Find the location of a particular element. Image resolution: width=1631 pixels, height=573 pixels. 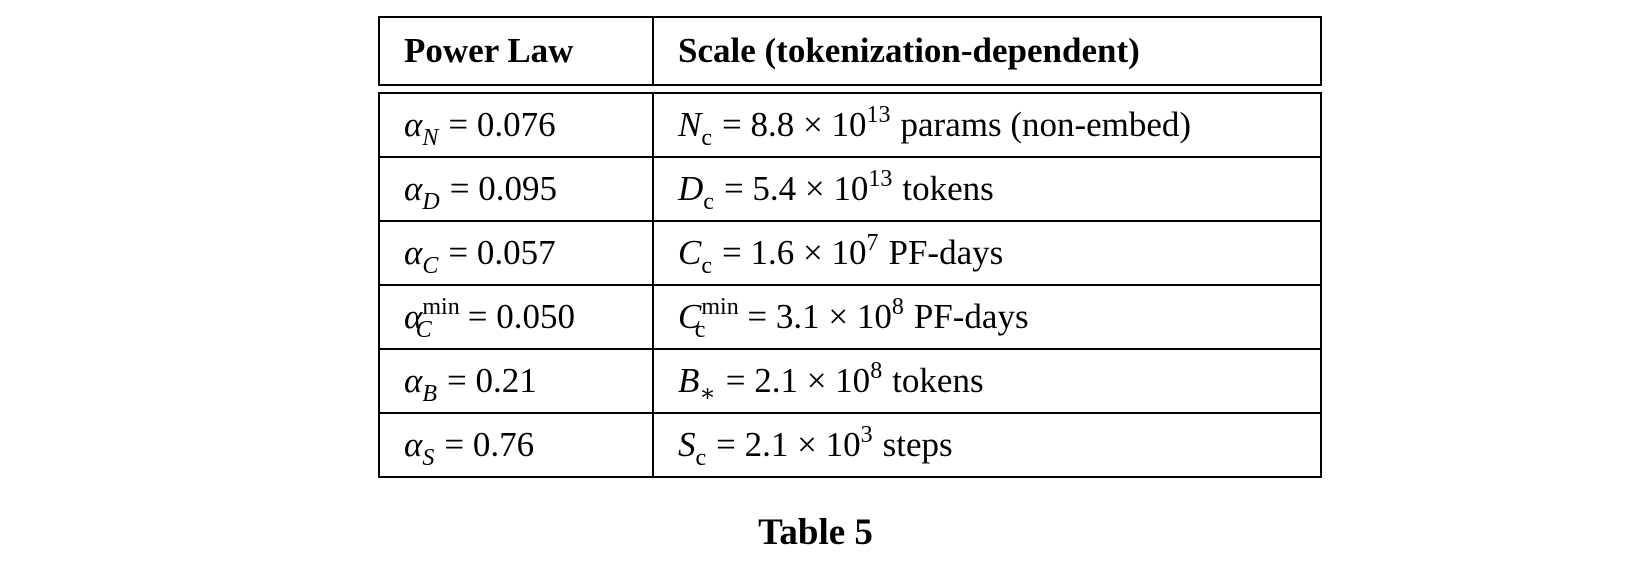

exponent-value: = 0.050 is located at coordinates (521, 316).